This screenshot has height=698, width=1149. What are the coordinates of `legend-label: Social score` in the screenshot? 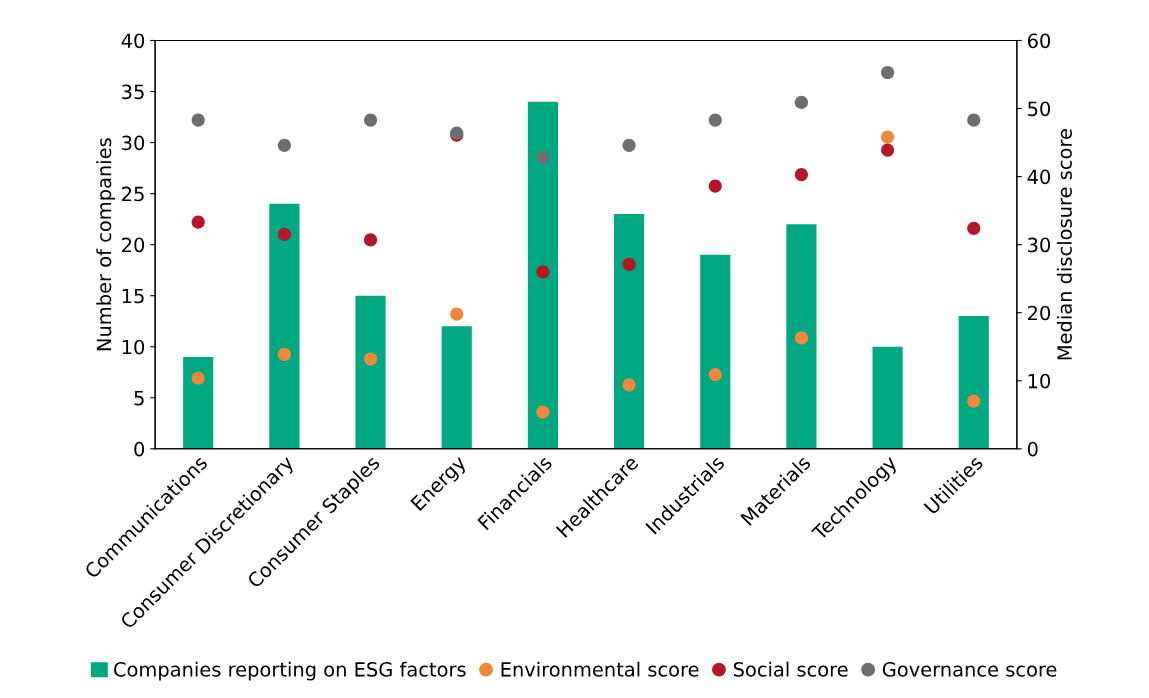 It's located at (790, 669).